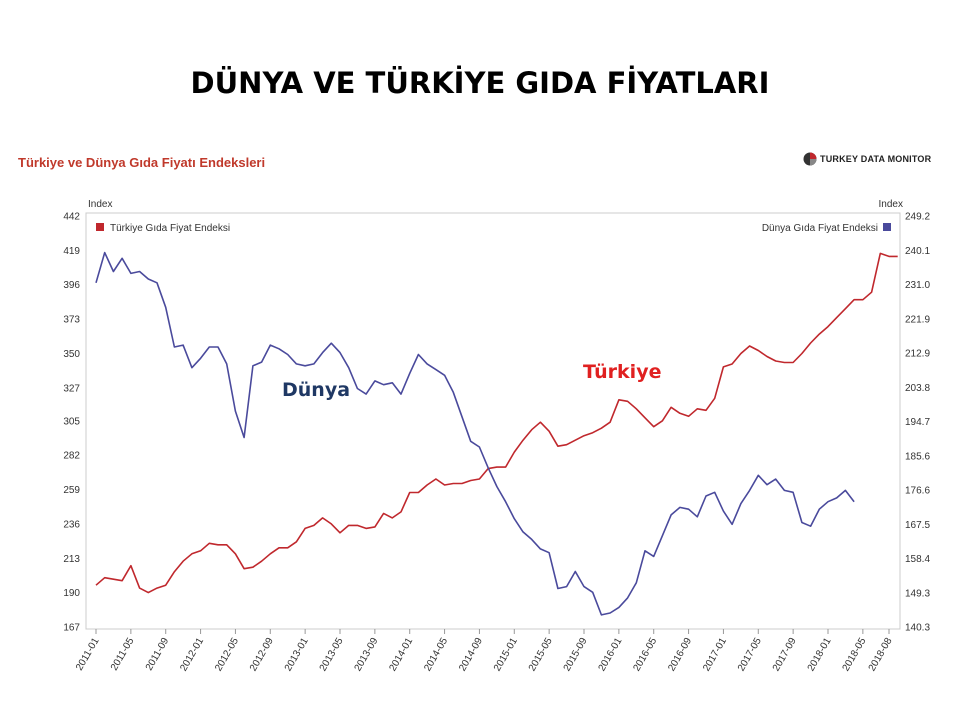  Describe the element at coordinates (917, 457) in the screenshot. I see `right-tick-label: 185.6` at that location.